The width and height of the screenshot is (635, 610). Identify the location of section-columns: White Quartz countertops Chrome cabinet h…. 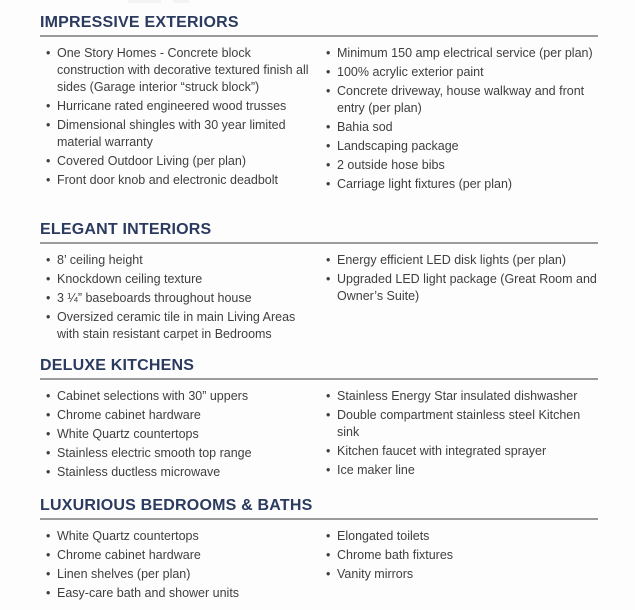
(319, 566).